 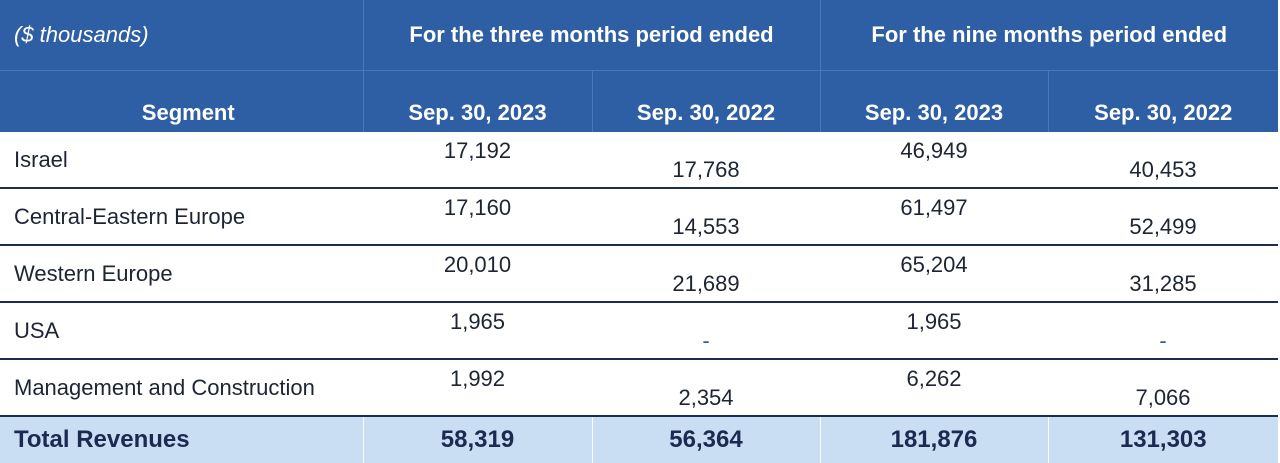 What do you see at coordinates (477, 160) in the screenshot?
I see `value-cell: 17,192` at bounding box center [477, 160].